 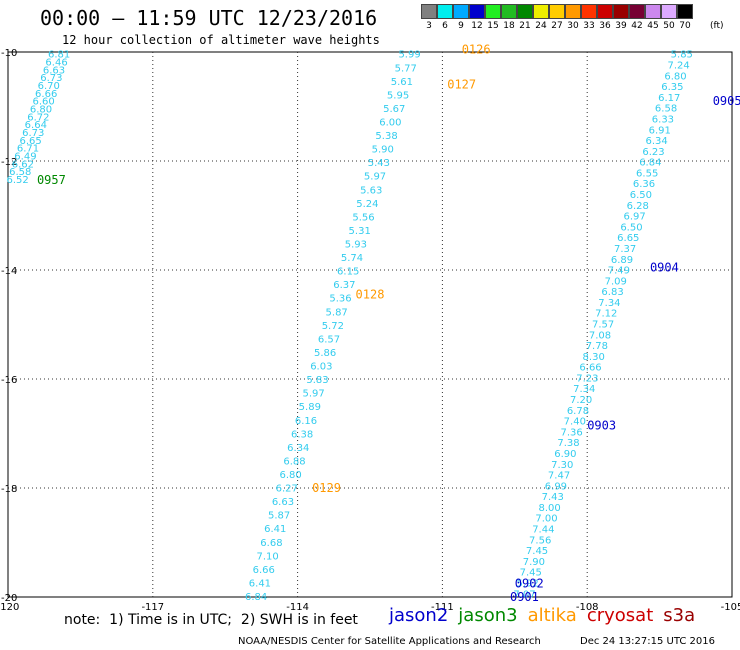 What do you see at coordinates (587, 607) in the screenshot?
I see `x-tick-label: -108` at bounding box center [587, 607].